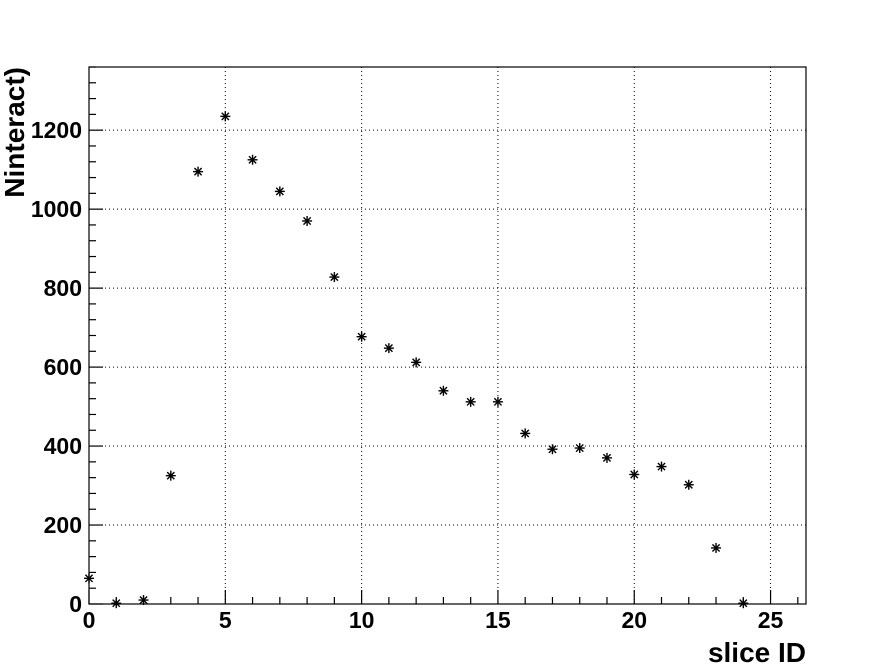  Describe the element at coordinates (757, 652) in the screenshot. I see `x-axis-title: slice ID` at that location.